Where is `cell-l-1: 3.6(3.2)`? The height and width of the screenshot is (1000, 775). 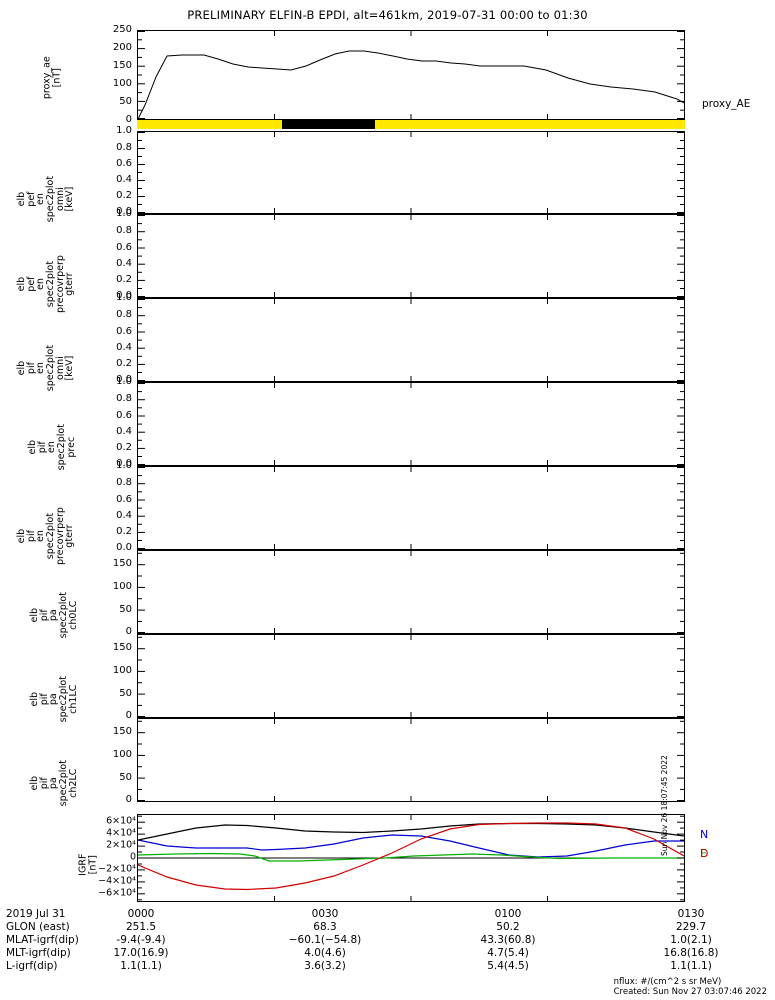
cell-l-1: 3.6(3.2) is located at coordinates (325, 966).